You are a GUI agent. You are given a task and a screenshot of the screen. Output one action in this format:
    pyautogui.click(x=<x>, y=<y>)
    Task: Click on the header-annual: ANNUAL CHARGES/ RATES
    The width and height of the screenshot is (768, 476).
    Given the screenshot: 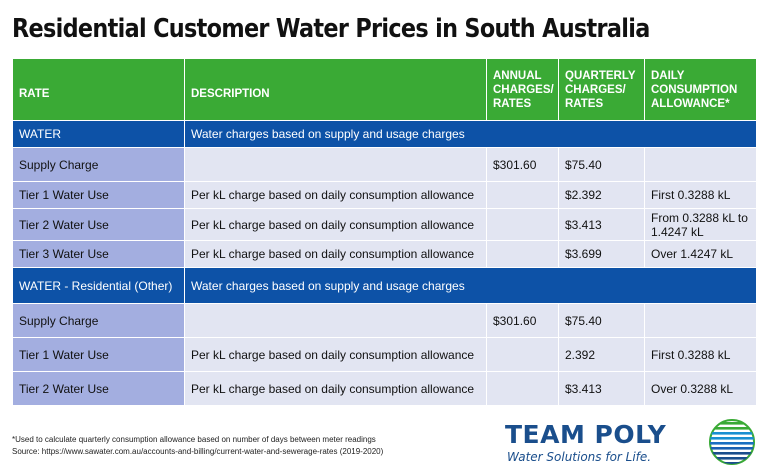 What is the action you would take?
    pyautogui.click(x=522, y=89)
    